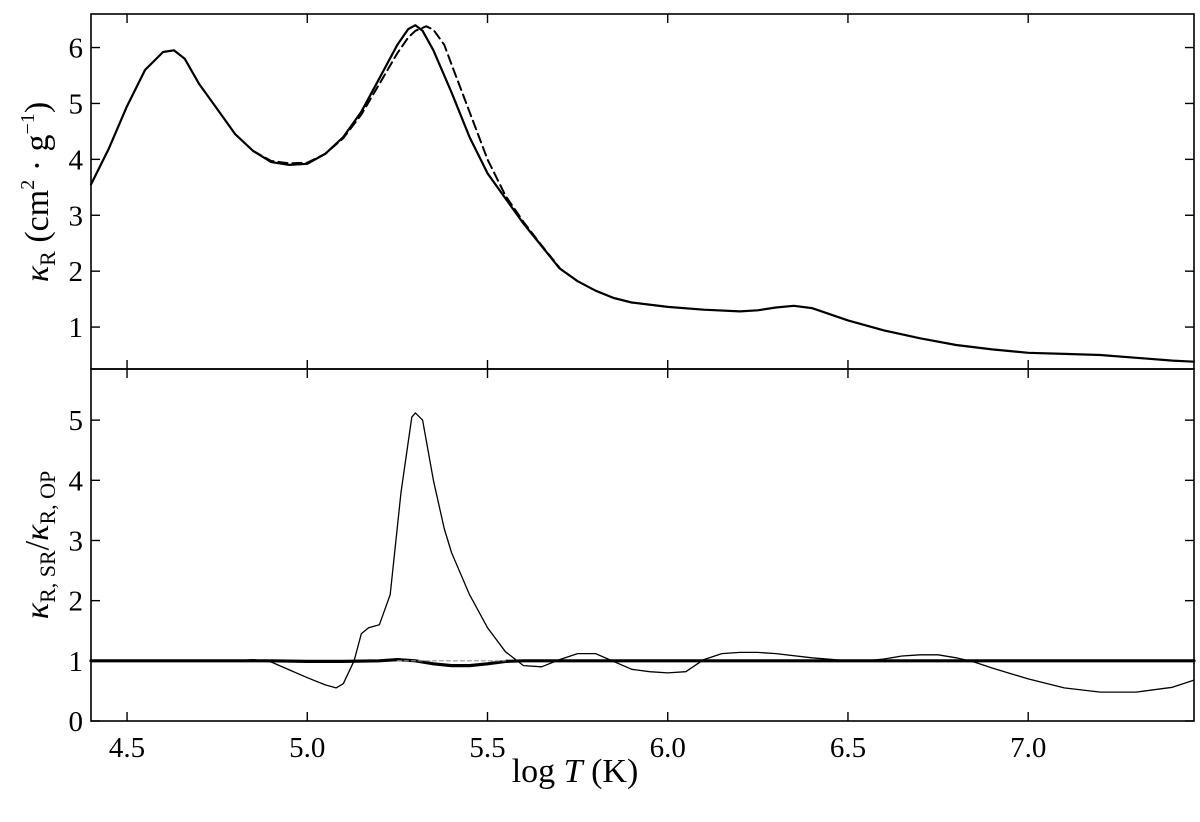 The height and width of the screenshot is (822, 1200). What do you see at coordinates (1028, 748) in the screenshot?
I see `x-tick-label: 7.0` at bounding box center [1028, 748].